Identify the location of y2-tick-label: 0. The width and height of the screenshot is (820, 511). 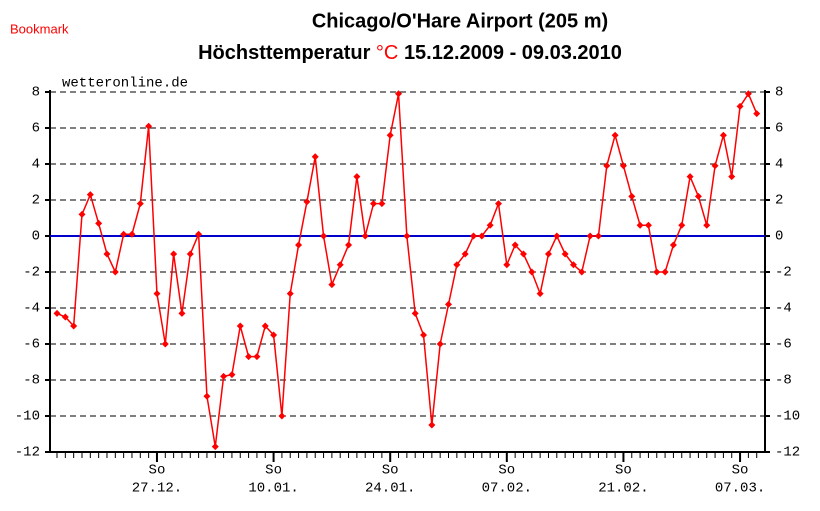
(779, 237).